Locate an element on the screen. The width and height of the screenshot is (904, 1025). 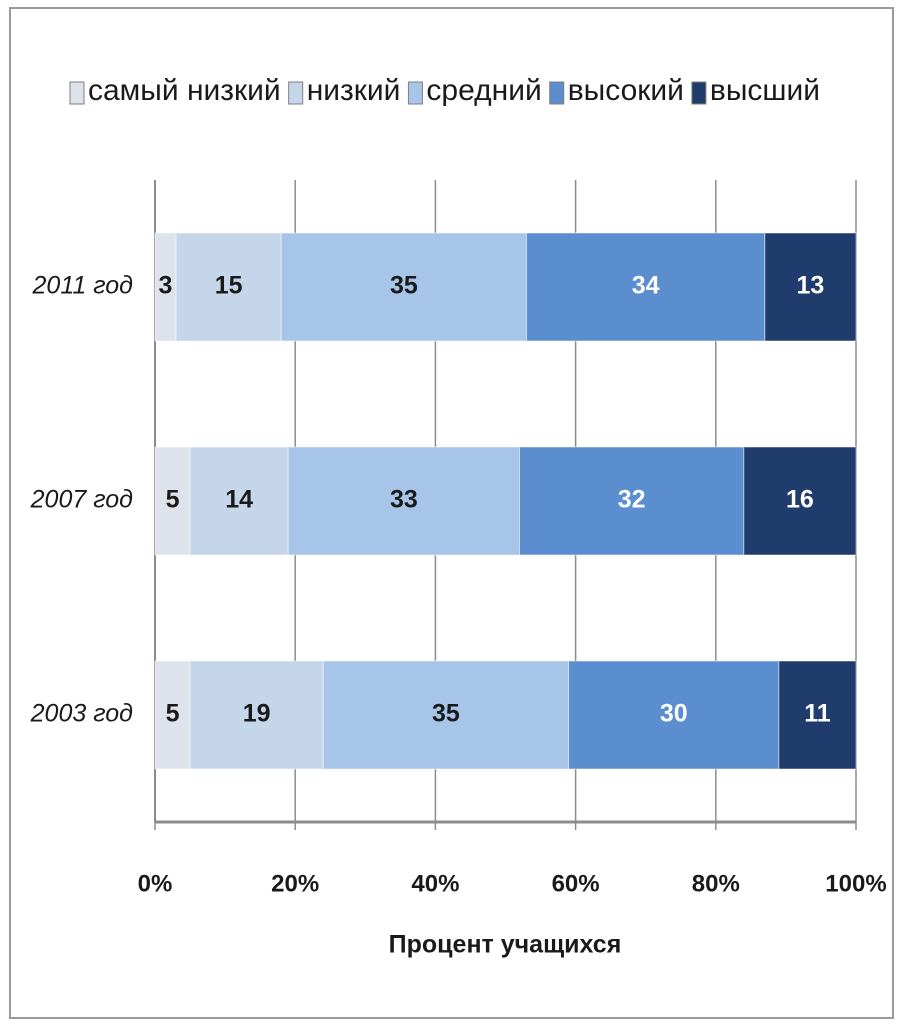
y-tick-label: 2011 год is located at coordinates (83, 286).